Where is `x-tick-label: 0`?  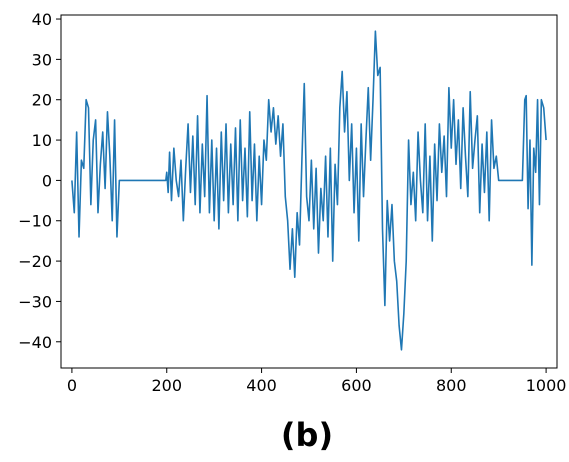 x-tick-label: 0 is located at coordinates (72, 385).